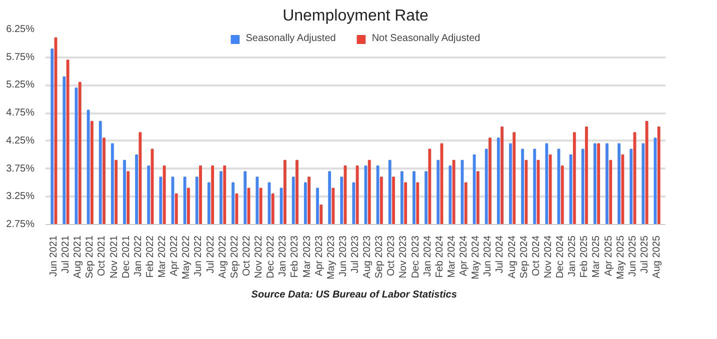 This screenshot has height=339, width=717. Describe the element at coordinates (512, 256) in the screenshot. I see `x-tick-label: Aug 2024` at that location.